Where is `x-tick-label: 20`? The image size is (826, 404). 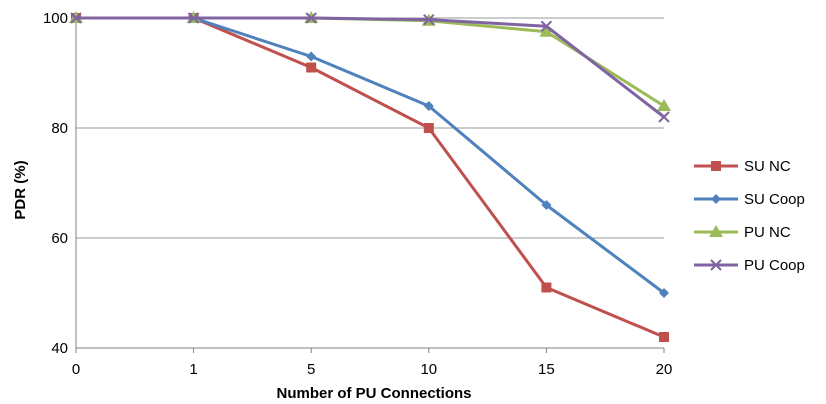 x-tick-label: 20 is located at coordinates (664, 369).